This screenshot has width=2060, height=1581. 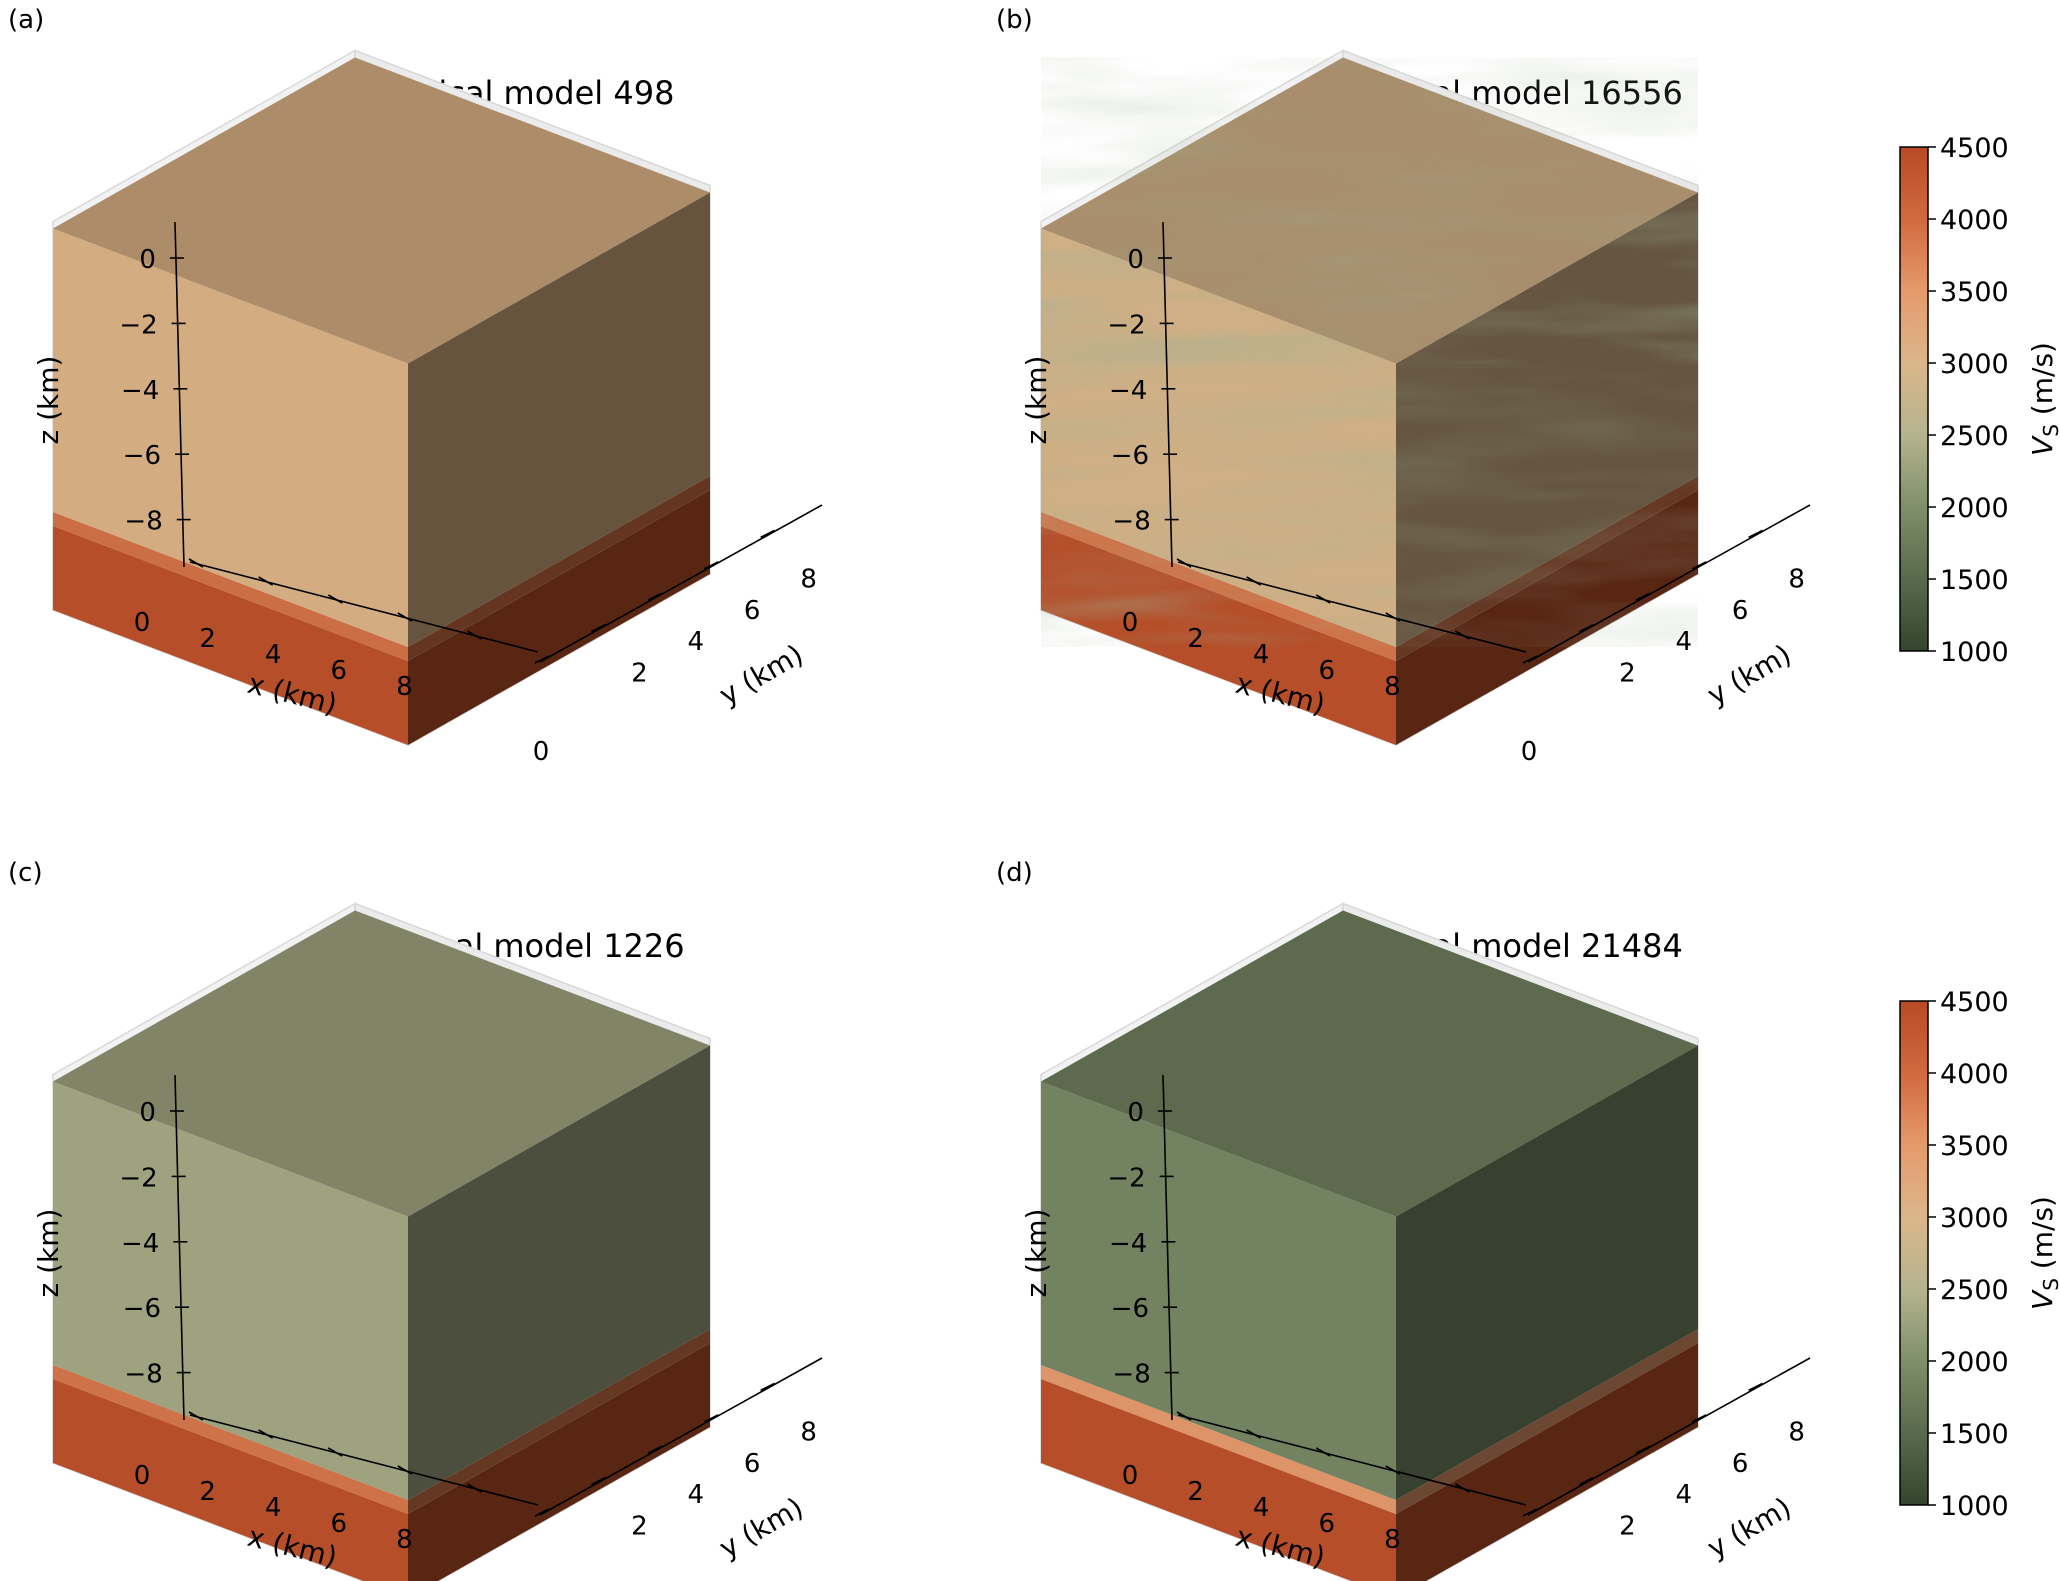 I want to click on panel-letter: (b), so click(x=1014, y=20).